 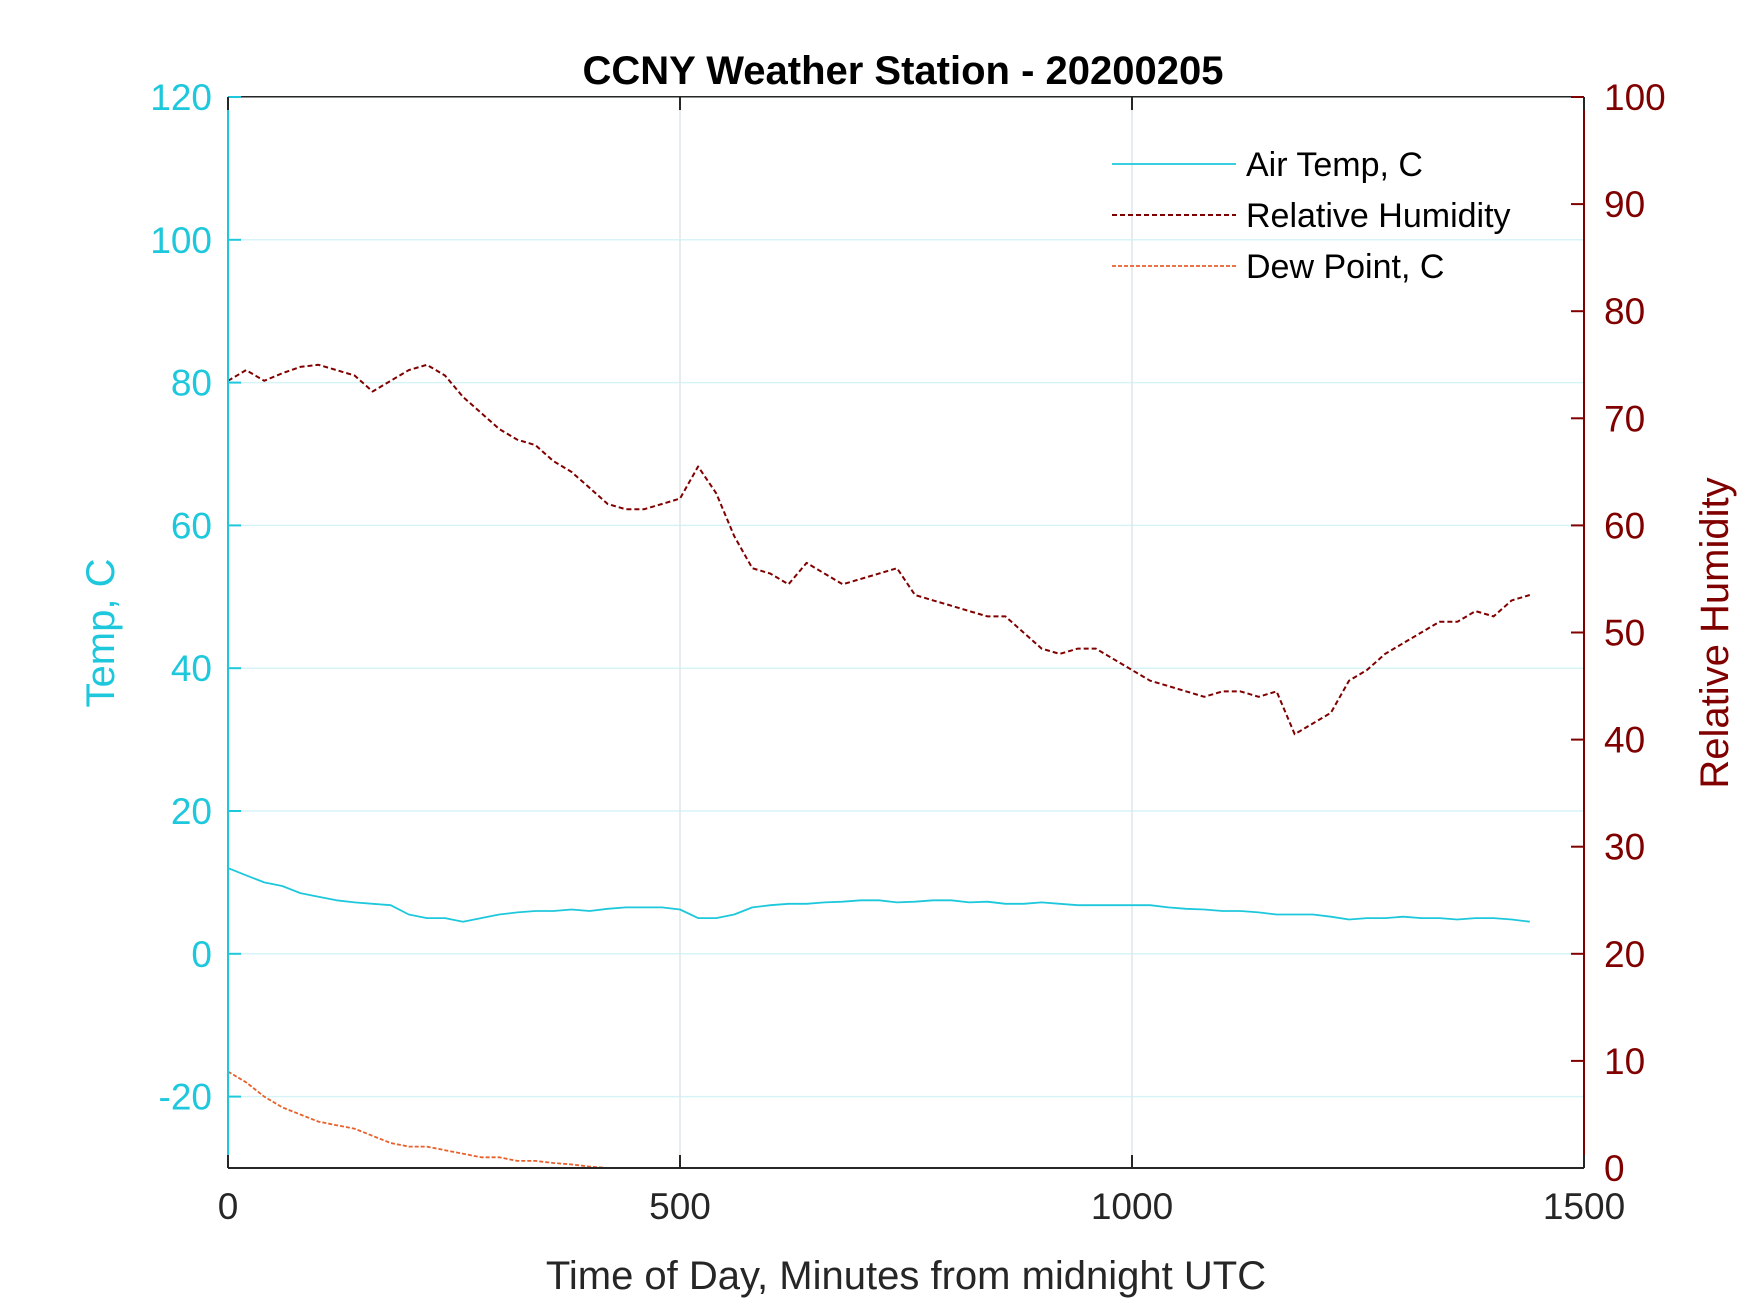 What do you see at coordinates (1635, 97) in the screenshot?
I see `y-tick-right-label: 100` at bounding box center [1635, 97].